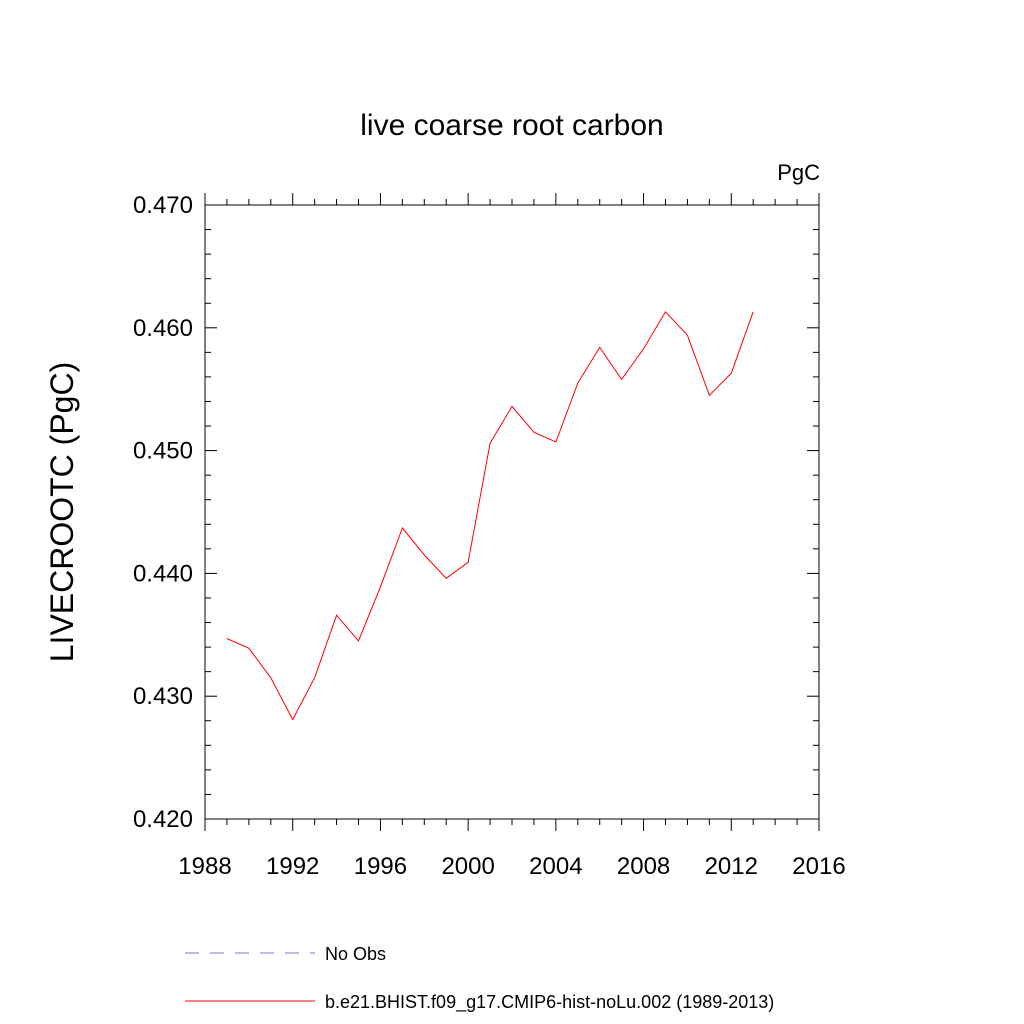 This screenshot has height=1024, width=1024. Describe the element at coordinates (163, 451) in the screenshot. I see `y-tick-label: 0.450` at that location.